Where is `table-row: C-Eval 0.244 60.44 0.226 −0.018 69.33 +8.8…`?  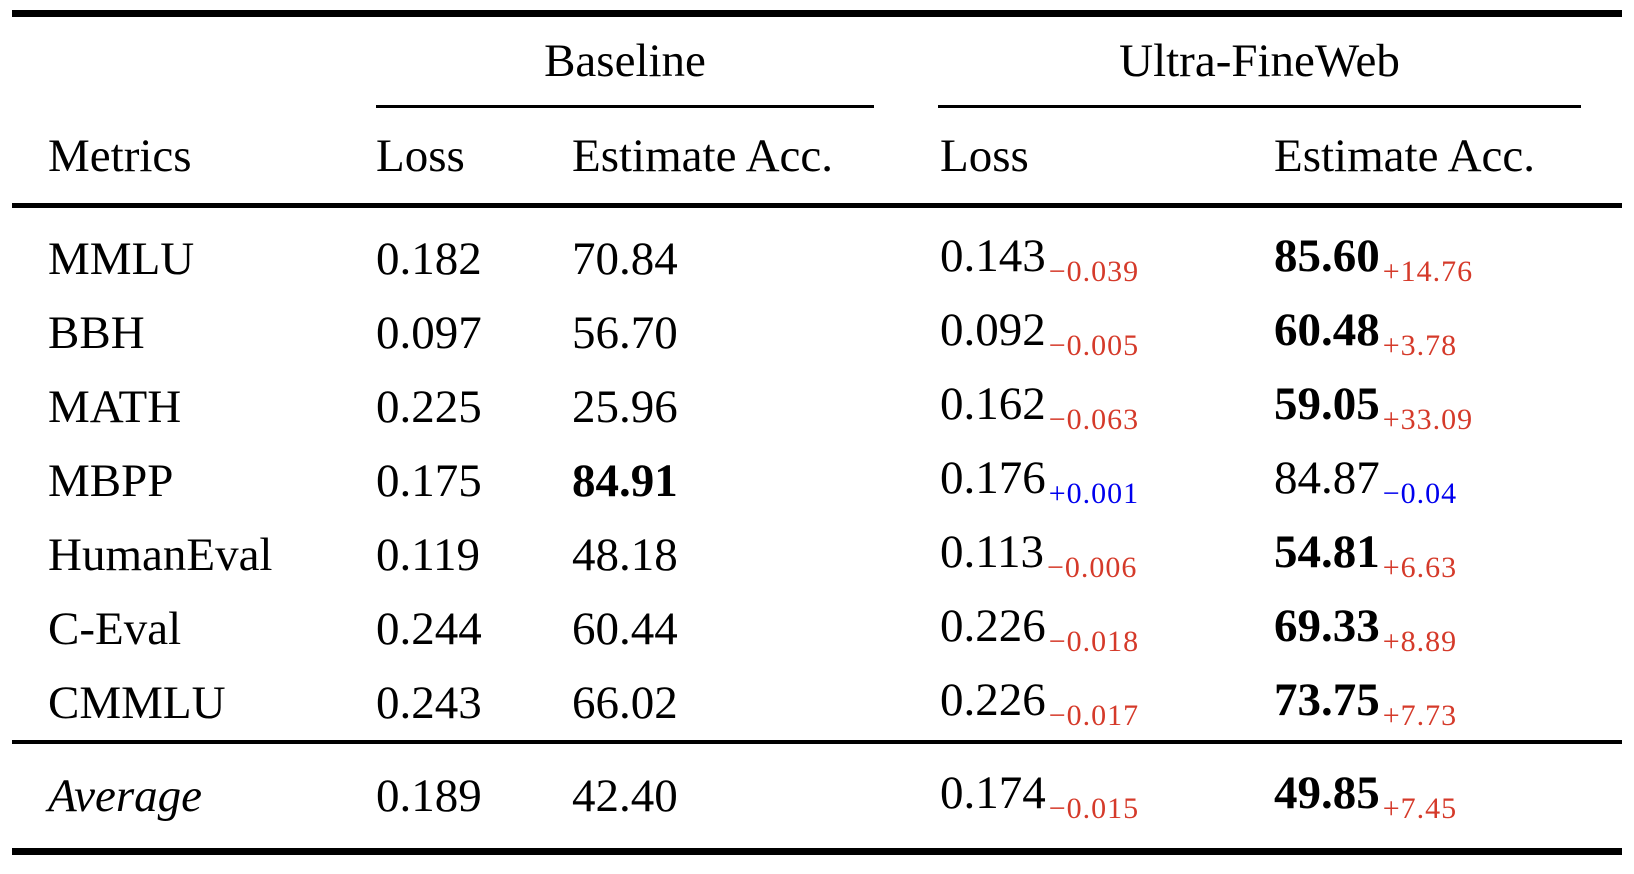 table-row: C-Eval 0.244 60.44 0.226 −0.018 69.33 +8.8… is located at coordinates (817, 629).